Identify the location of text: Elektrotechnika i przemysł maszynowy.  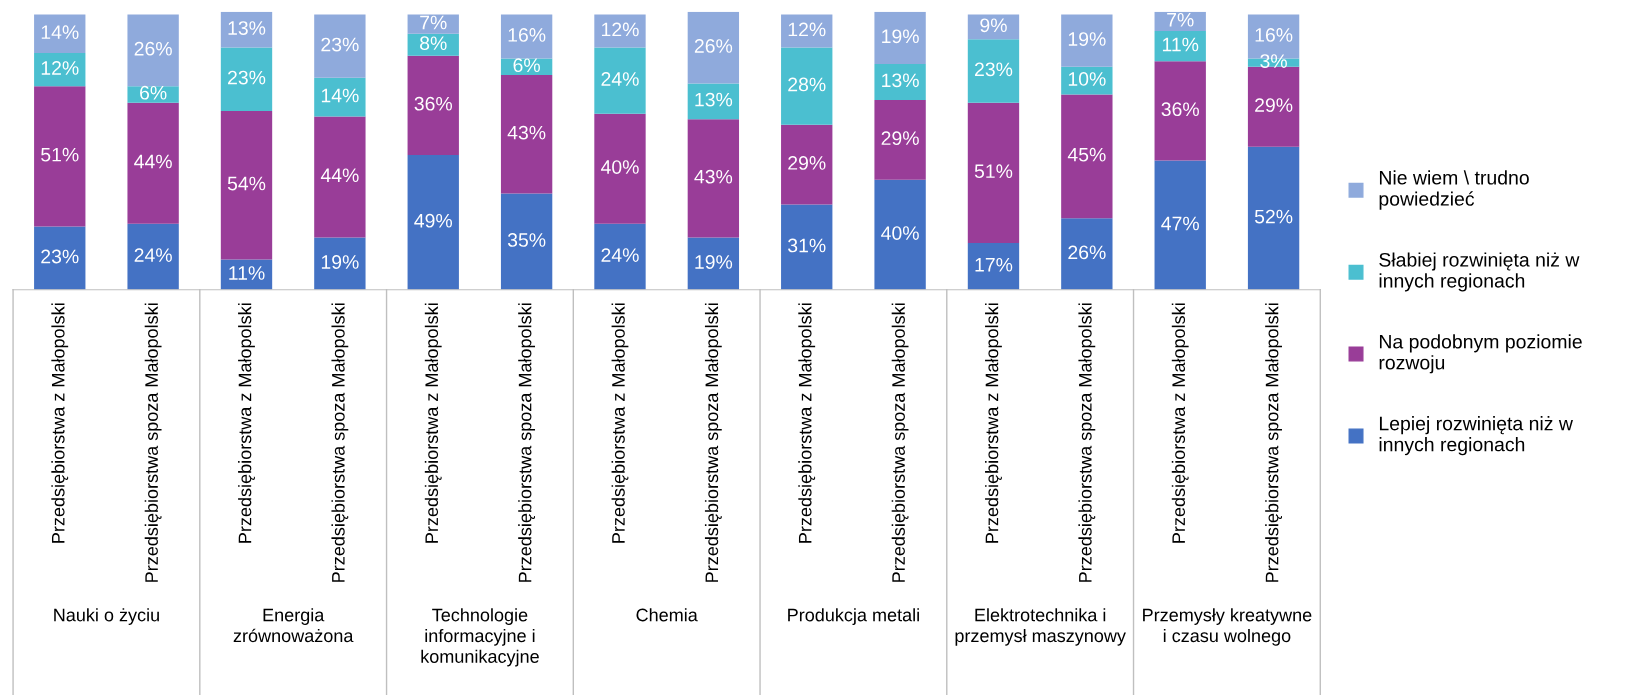
(1040, 627).